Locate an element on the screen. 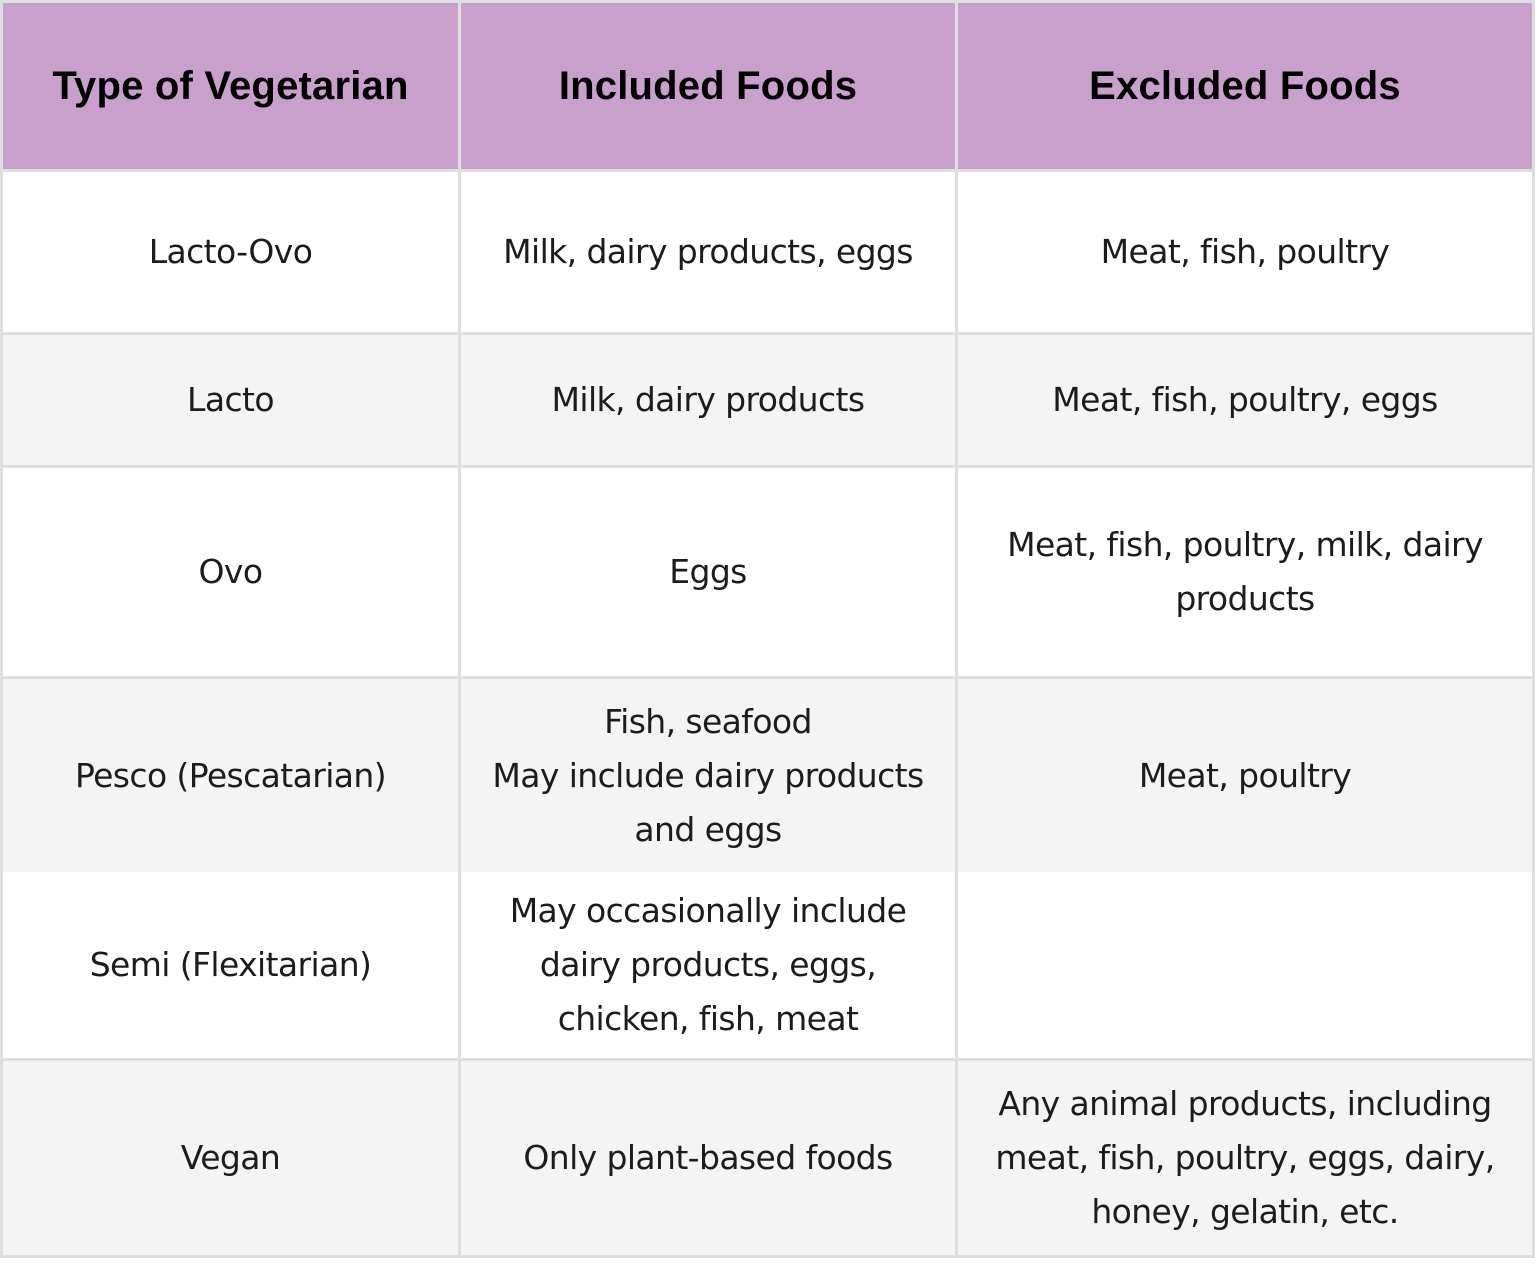 This screenshot has height=1274, width=1536. cell-type: Pesco (Pescatarian) is located at coordinates (230, 774).